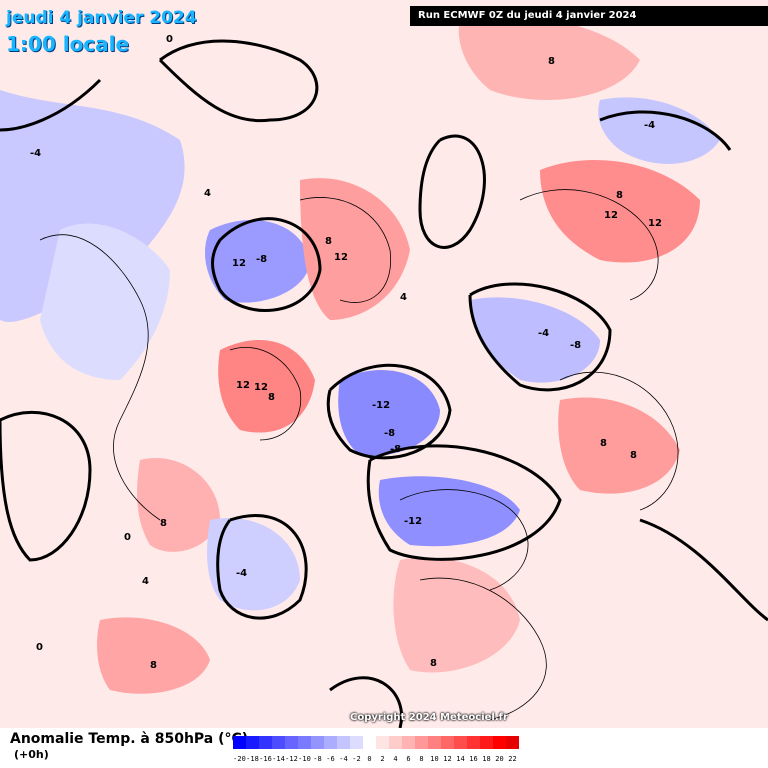  Describe the element at coordinates (304, 759) in the screenshot. I see `color-scale-tick: -10` at that location.